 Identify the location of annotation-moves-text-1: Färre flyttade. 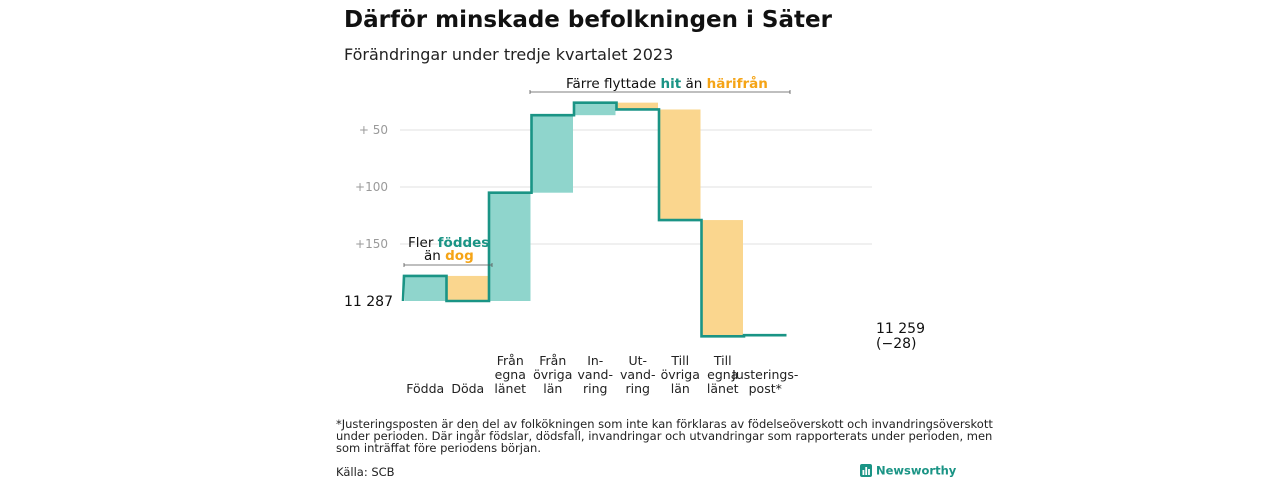
(613, 84).